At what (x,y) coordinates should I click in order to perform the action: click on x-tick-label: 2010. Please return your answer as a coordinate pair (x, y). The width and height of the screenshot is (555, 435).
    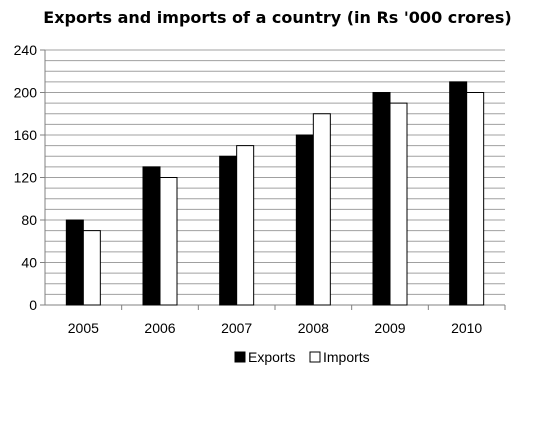
    Looking at the image, I should click on (466, 328).